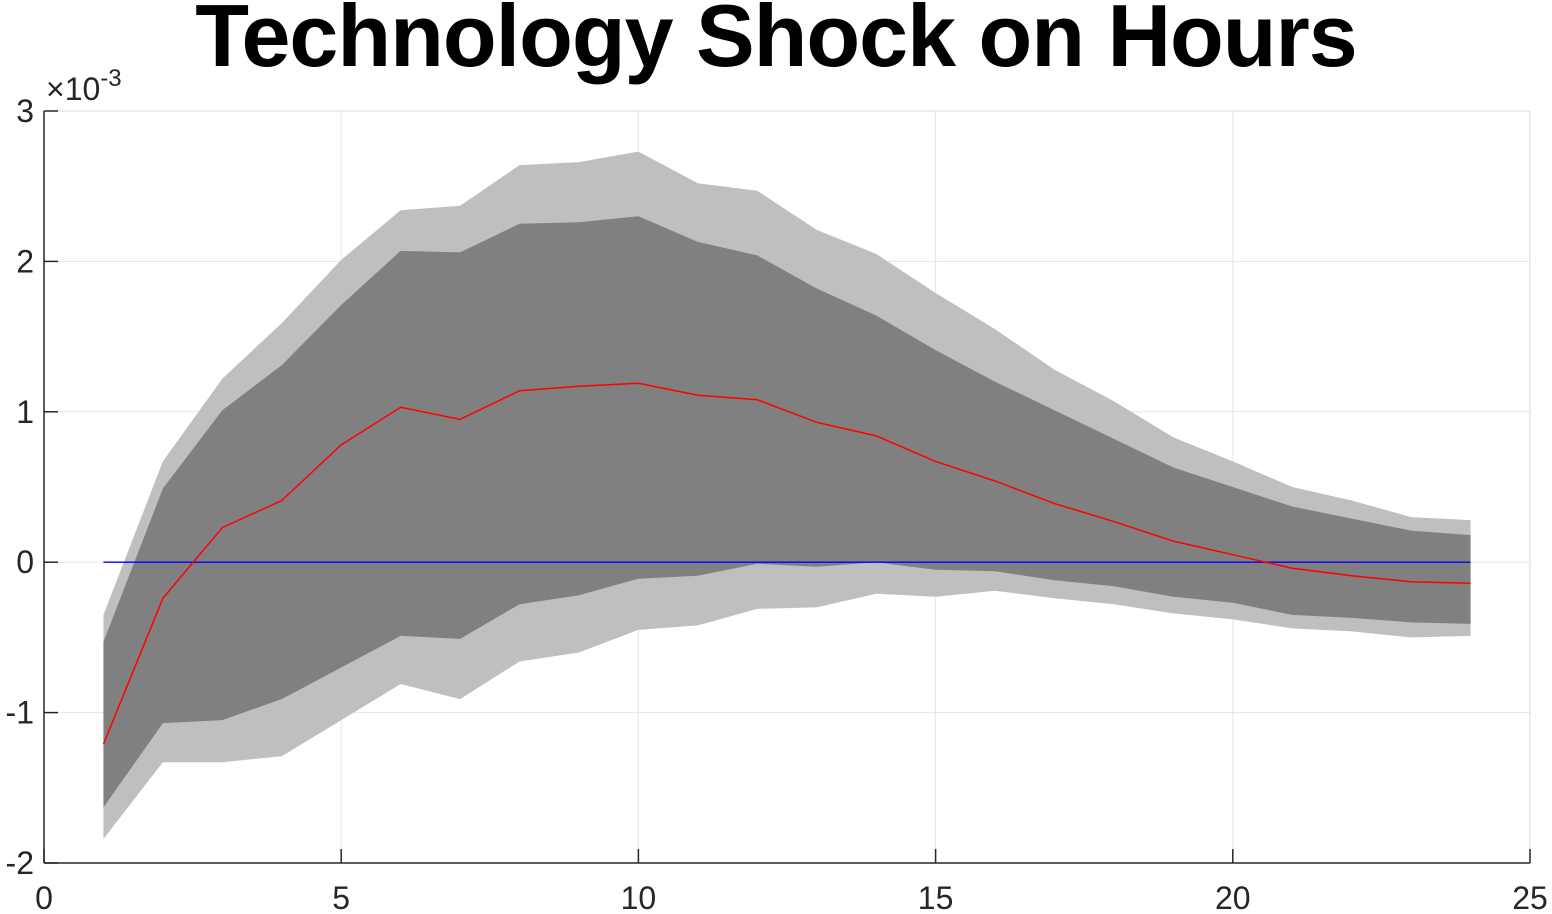  What do you see at coordinates (20, 713) in the screenshot?
I see `y-tick-label: -1` at bounding box center [20, 713].